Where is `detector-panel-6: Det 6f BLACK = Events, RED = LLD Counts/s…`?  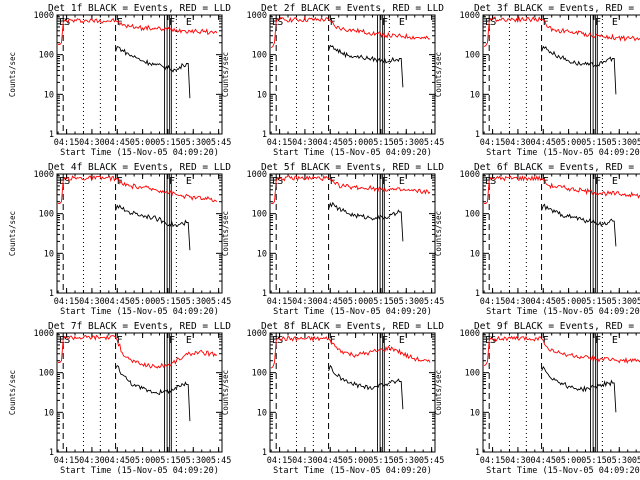 detector-panel-6: Det 6f BLACK = Events, RED = LLD Counts/s… is located at coordinates (537, 239).